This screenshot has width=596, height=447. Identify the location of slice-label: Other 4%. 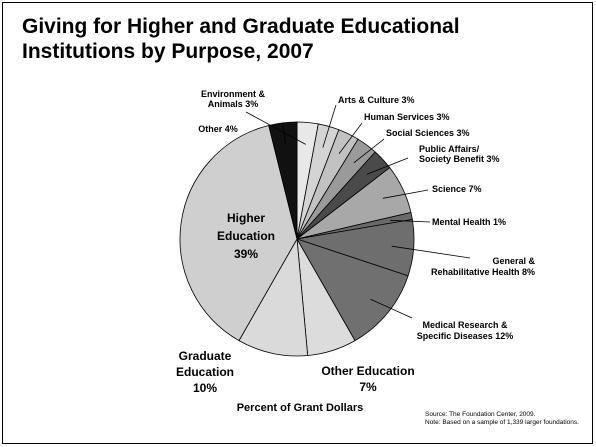
(218, 129).